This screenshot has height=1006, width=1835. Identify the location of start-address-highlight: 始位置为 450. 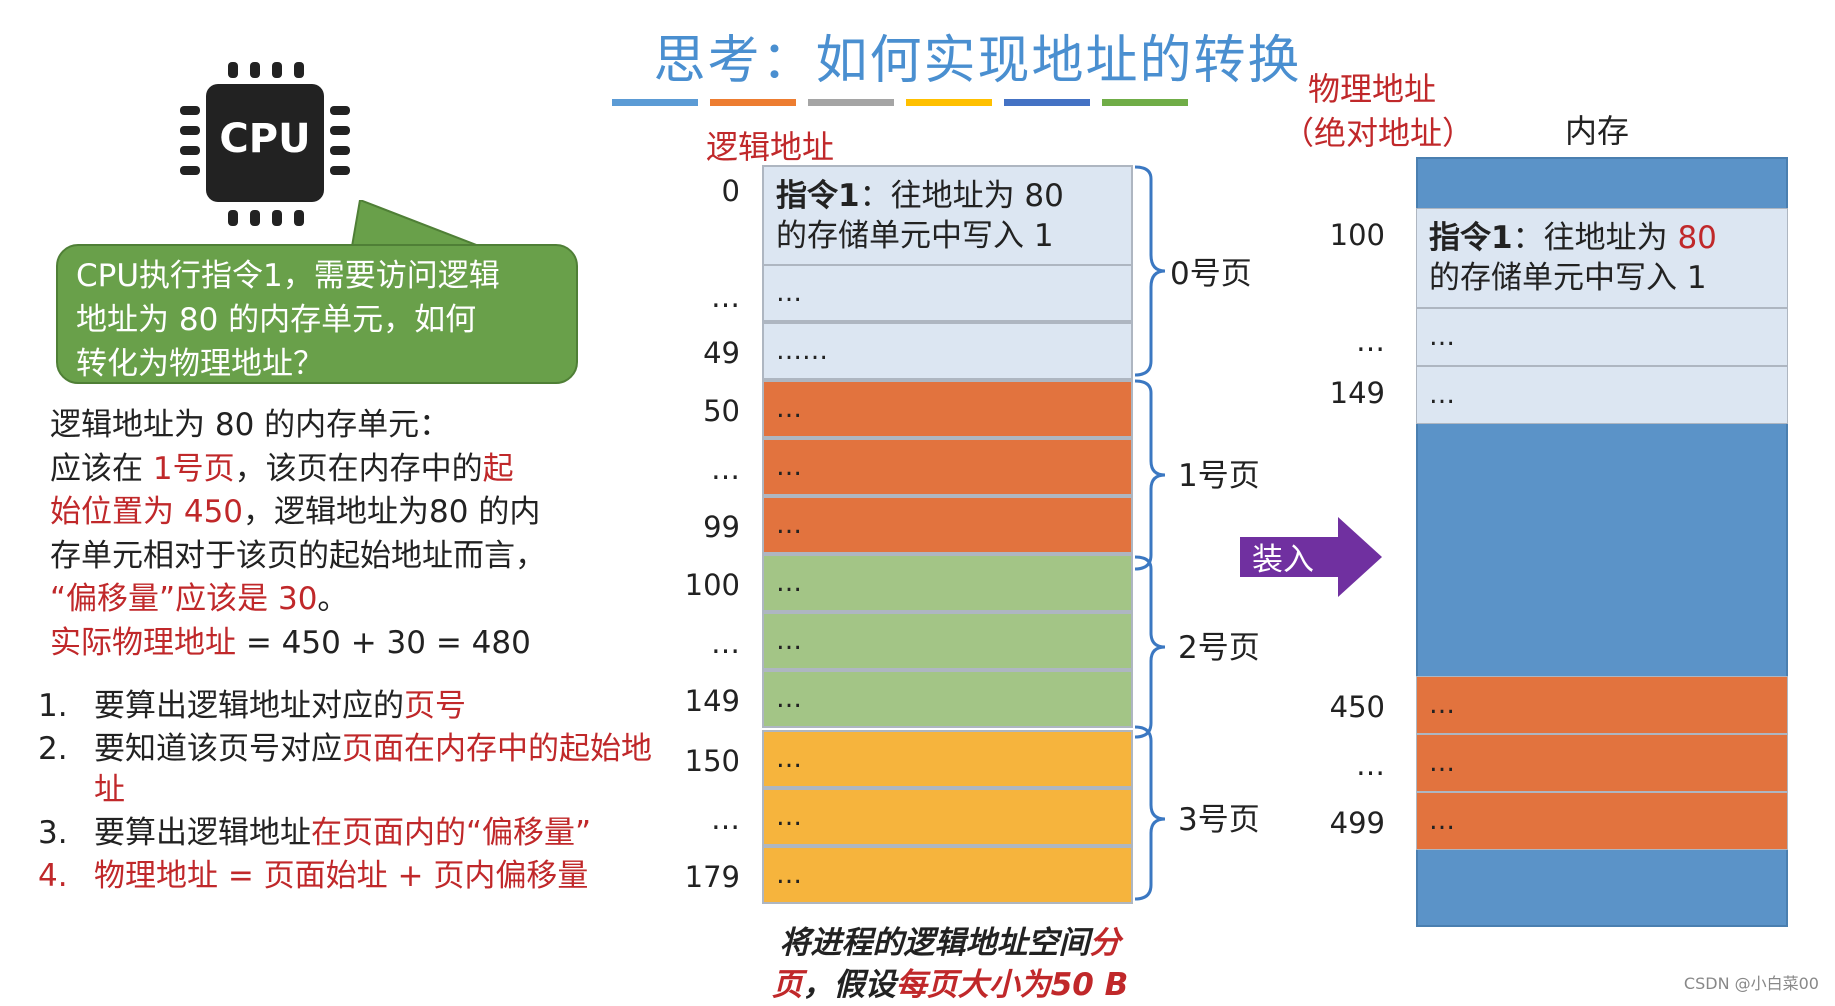
(147, 512).